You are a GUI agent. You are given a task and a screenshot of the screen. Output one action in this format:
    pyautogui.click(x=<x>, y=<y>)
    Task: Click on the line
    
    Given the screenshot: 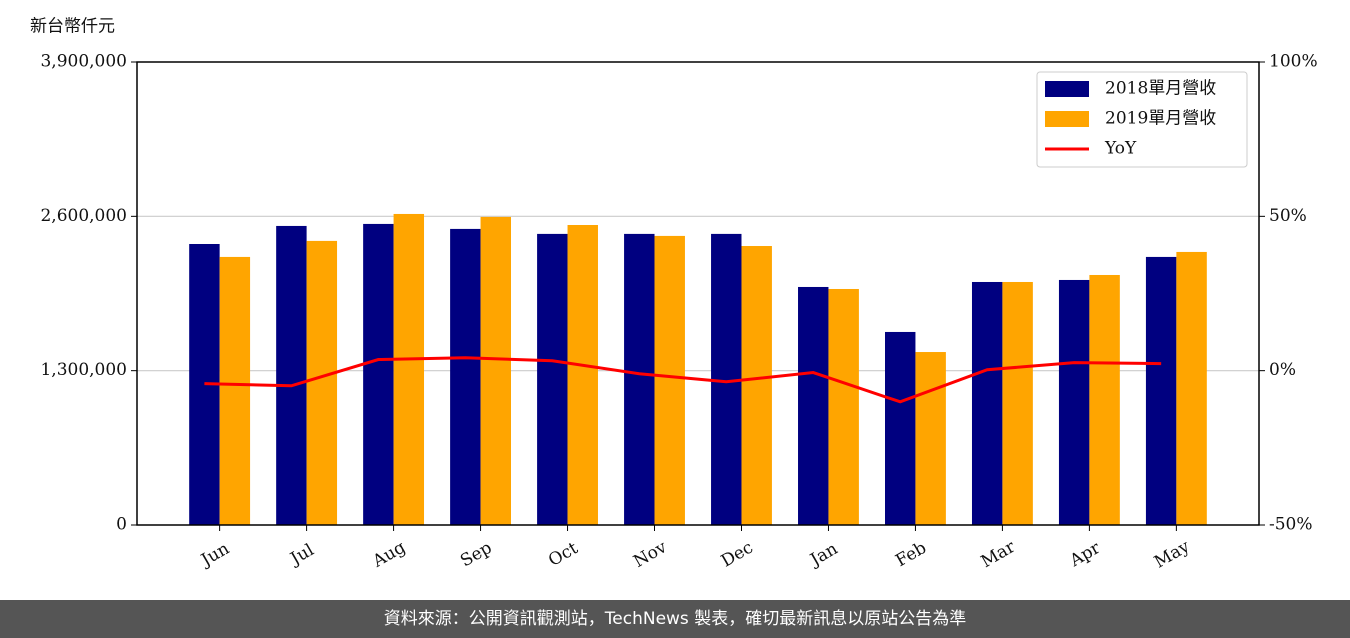 What is the action you would take?
    pyautogui.click(x=683, y=380)
    